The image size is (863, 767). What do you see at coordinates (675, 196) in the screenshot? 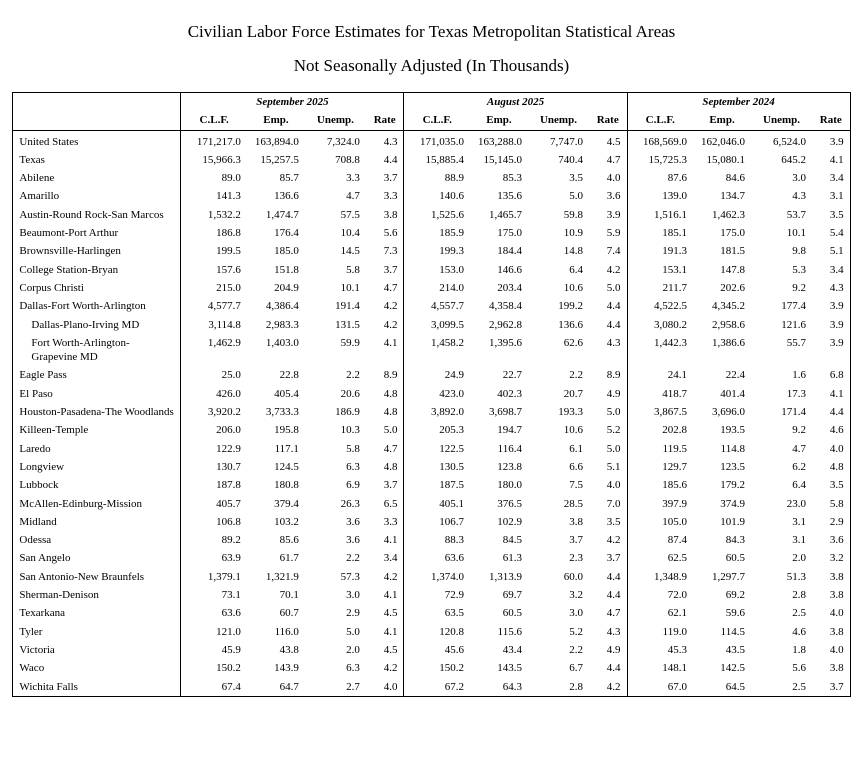
I see `value-cell: 139.0` at bounding box center [675, 196].